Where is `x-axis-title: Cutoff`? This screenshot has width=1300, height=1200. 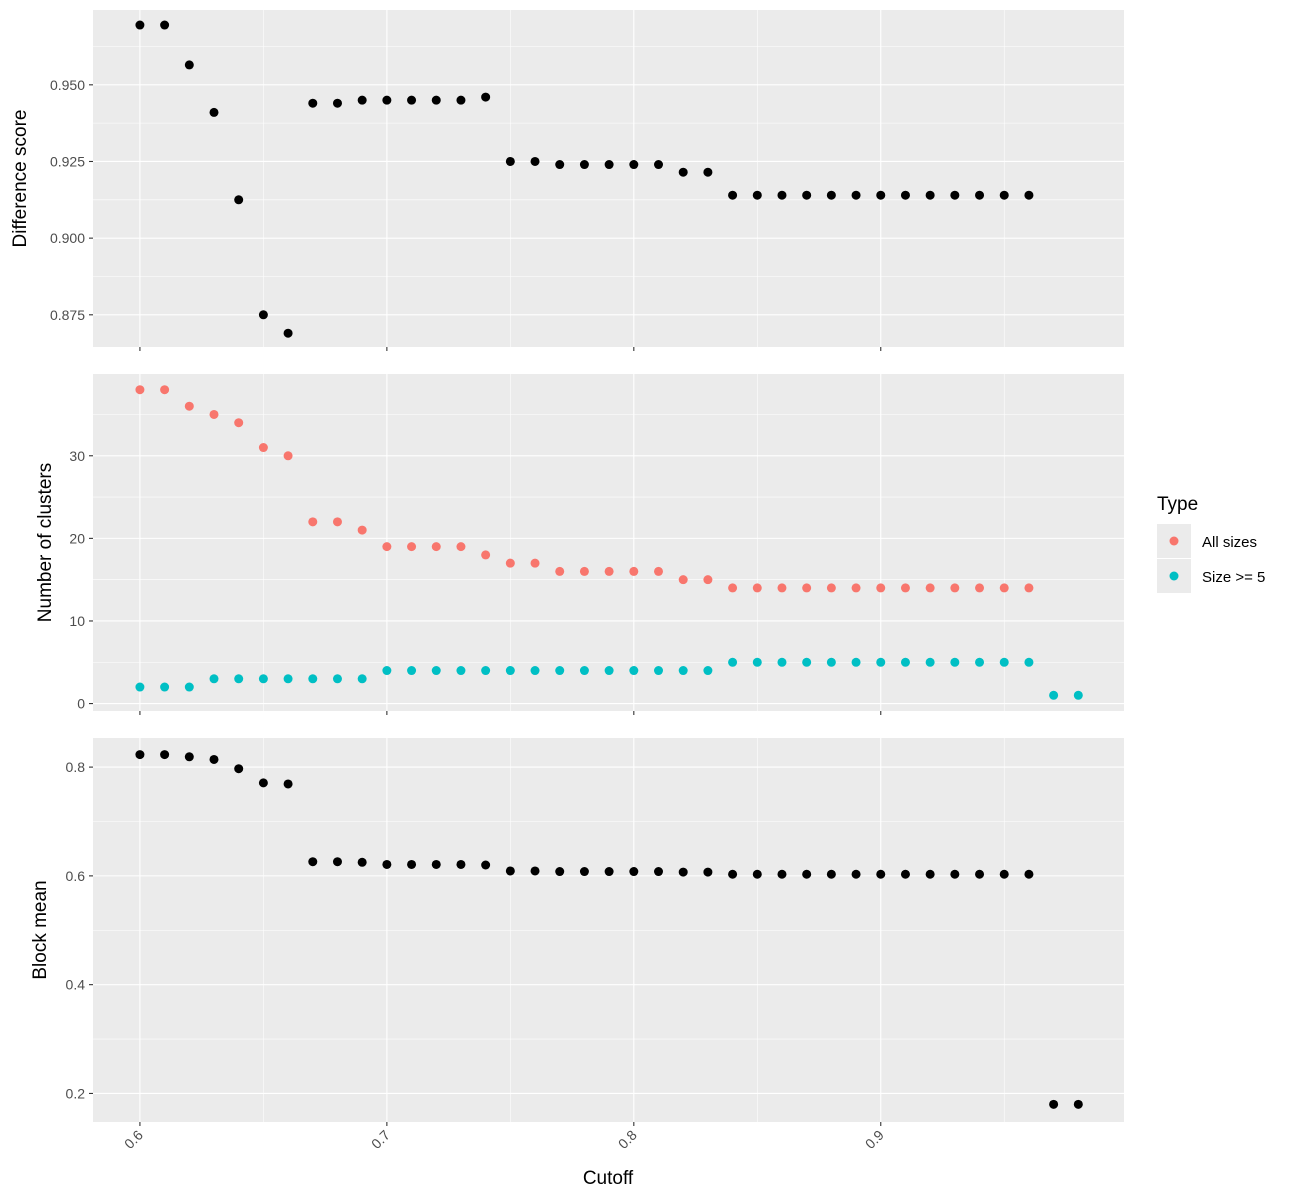 x-axis-title: Cutoff is located at coordinates (608, 1178).